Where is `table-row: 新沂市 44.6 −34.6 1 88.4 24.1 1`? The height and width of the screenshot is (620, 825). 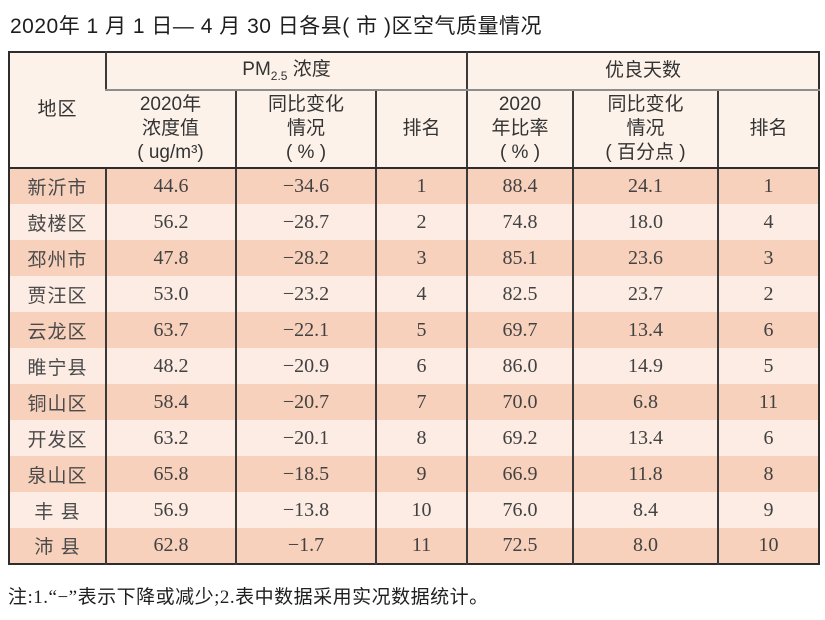 table-row: 新沂市 44.6 −34.6 1 88.4 24.1 1 is located at coordinates (414, 186).